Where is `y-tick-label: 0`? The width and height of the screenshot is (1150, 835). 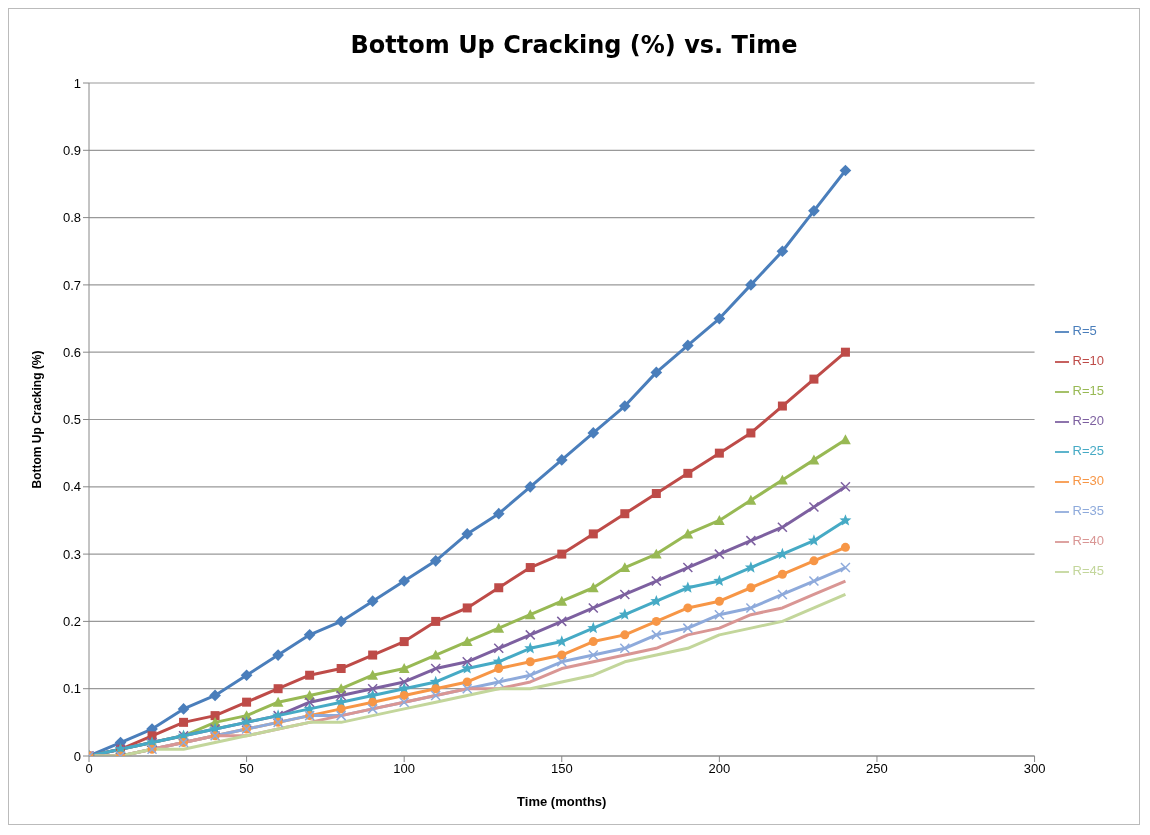 y-tick-label: 0 is located at coordinates (77, 756).